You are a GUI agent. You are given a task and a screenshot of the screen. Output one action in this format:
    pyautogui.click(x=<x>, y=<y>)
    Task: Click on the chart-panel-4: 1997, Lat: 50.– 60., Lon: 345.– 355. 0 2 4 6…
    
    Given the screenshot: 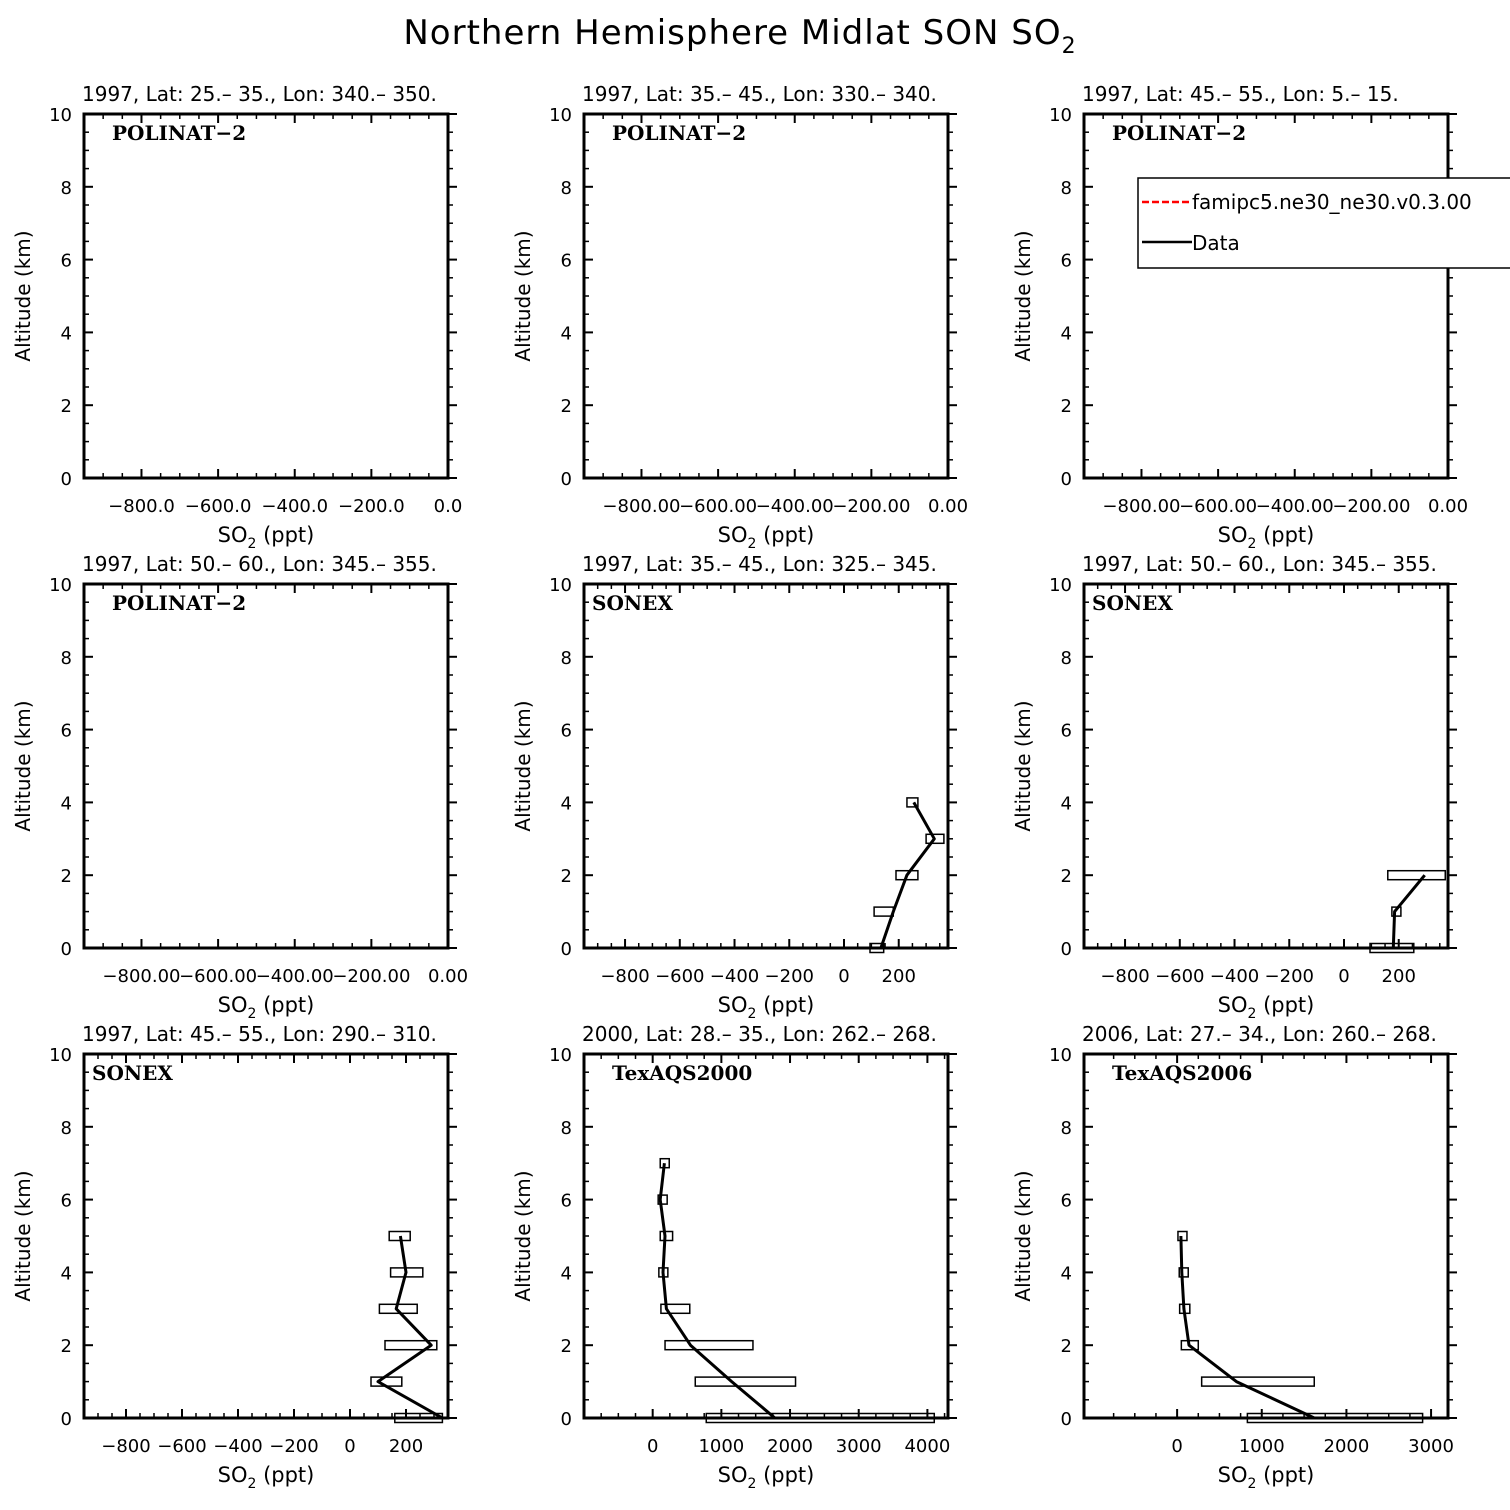 What is the action you would take?
    pyautogui.click(x=239, y=787)
    